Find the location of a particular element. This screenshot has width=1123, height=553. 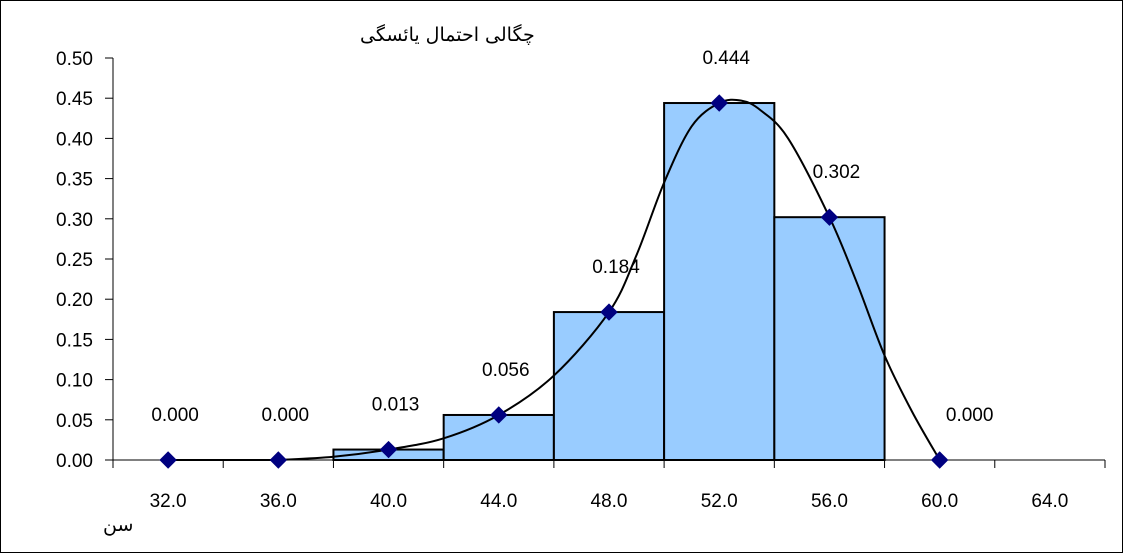

x-tick-label-3: 44.0 is located at coordinates (498, 501).